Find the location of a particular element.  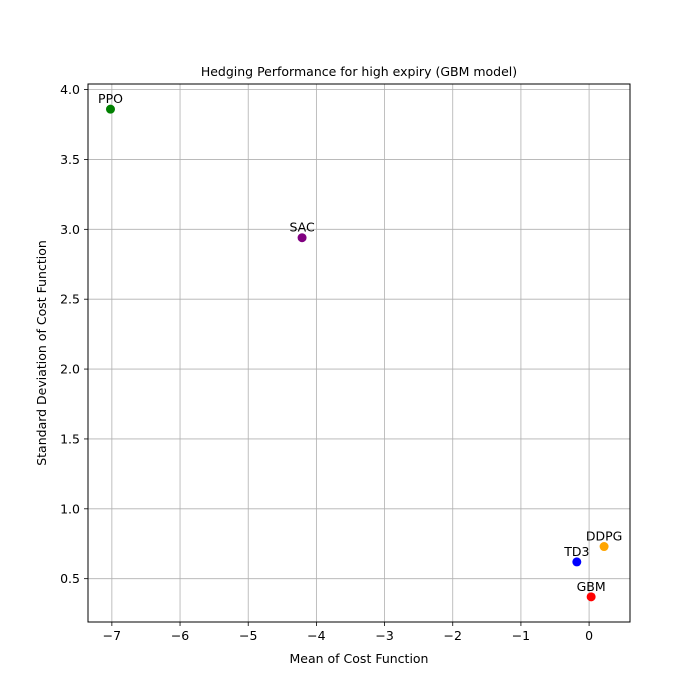

x-tick-label: −5 is located at coordinates (248, 635).